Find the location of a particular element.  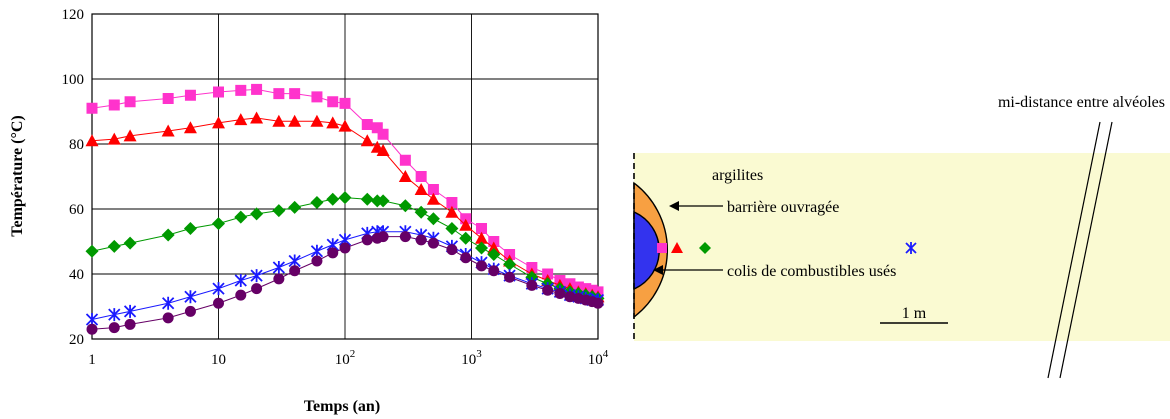

arrow-colis-head is located at coordinates (658, 270).